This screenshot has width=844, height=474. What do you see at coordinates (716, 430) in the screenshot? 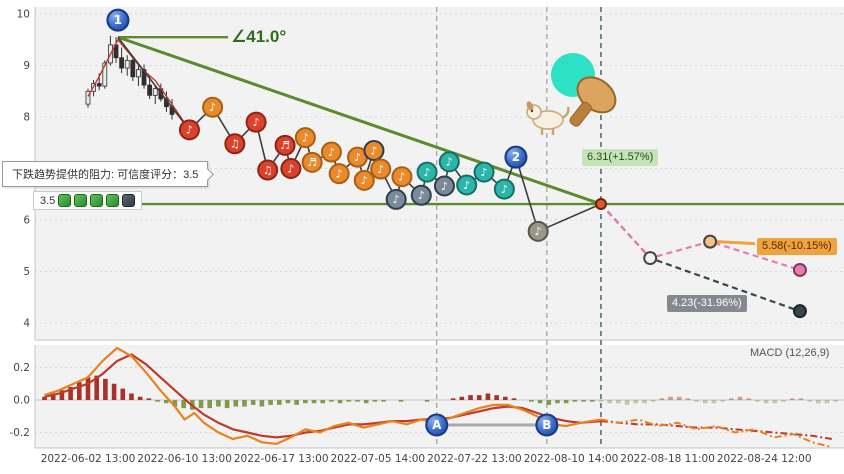
I see `dea-projection-line` at bounding box center [716, 430].